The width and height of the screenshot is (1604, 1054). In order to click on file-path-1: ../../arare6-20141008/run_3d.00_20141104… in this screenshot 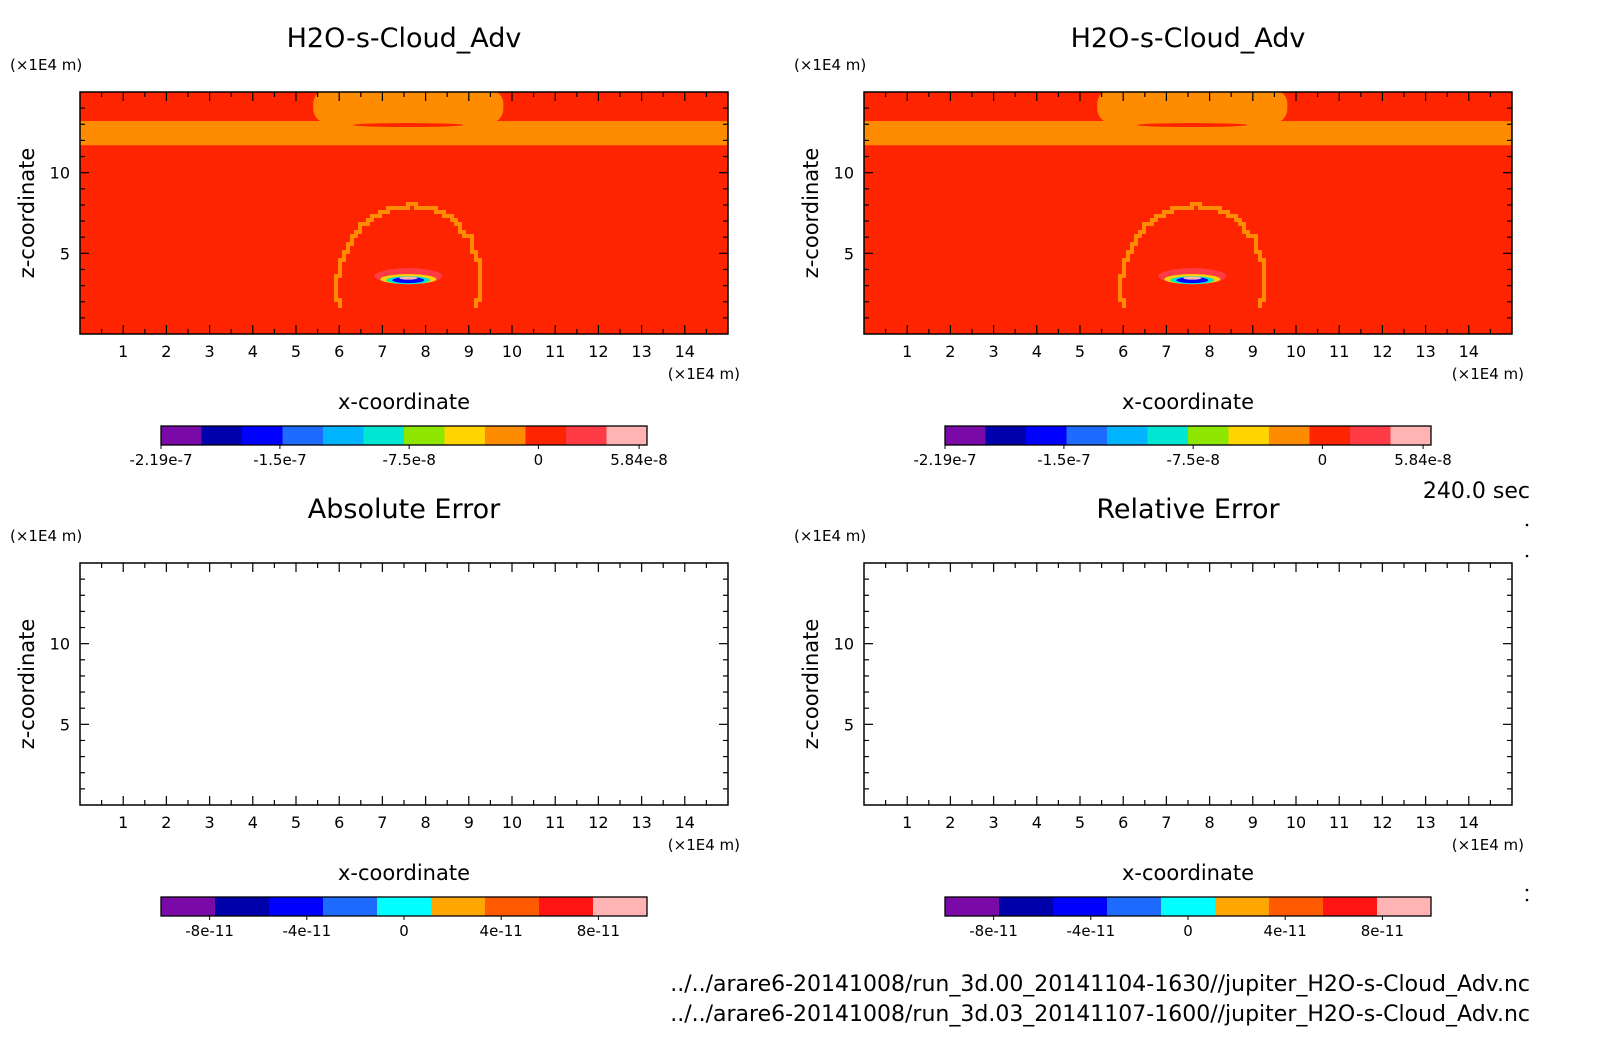, I will do `click(1100, 984)`.